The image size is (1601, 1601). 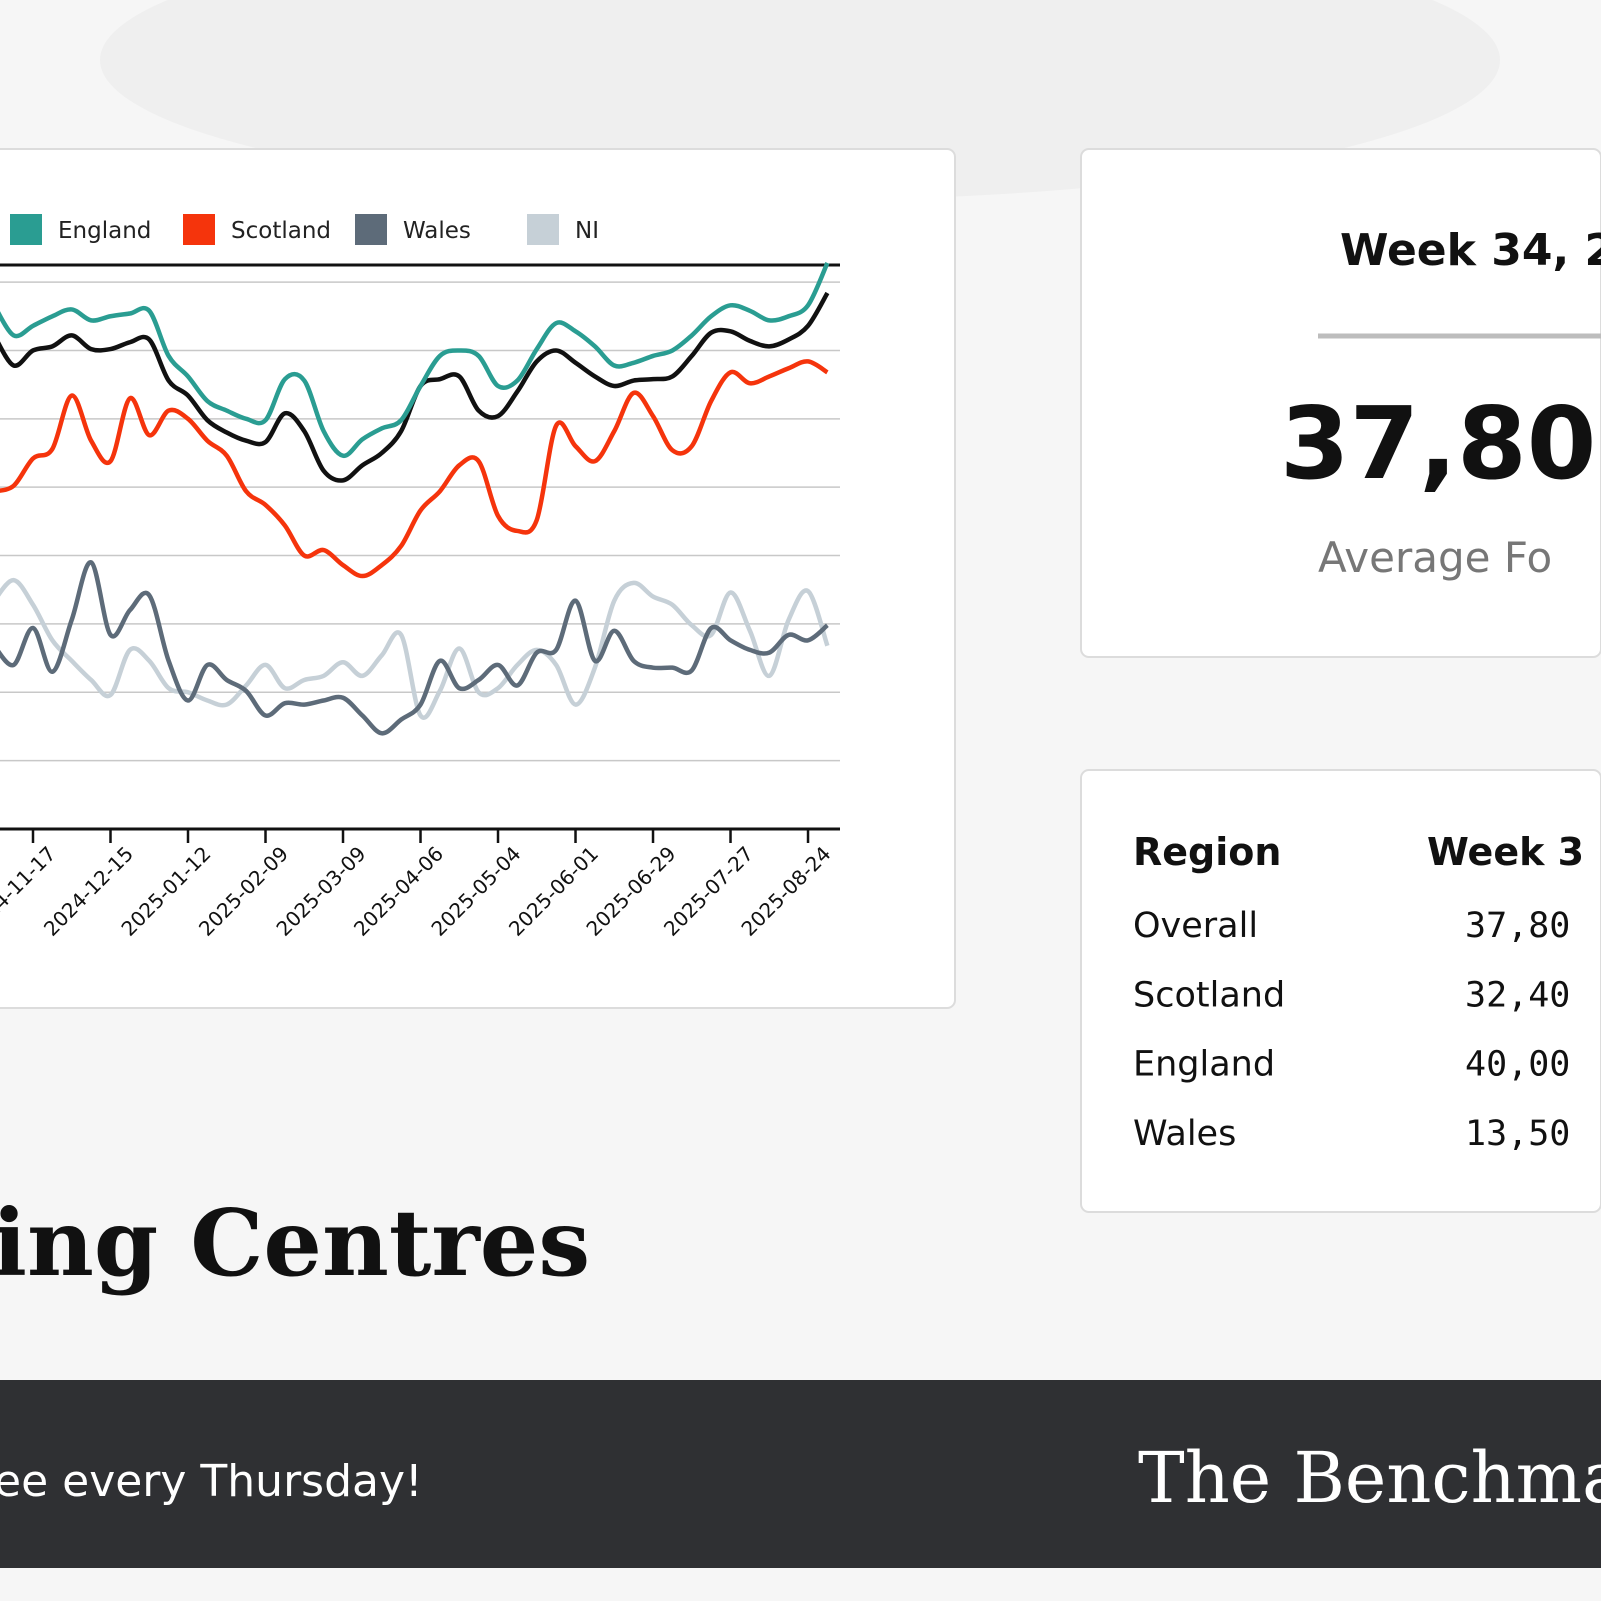 What do you see at coordinates (281, 231) in the screenshot?
I see `legend-label: Scotland` at bounding box center [281, 231].